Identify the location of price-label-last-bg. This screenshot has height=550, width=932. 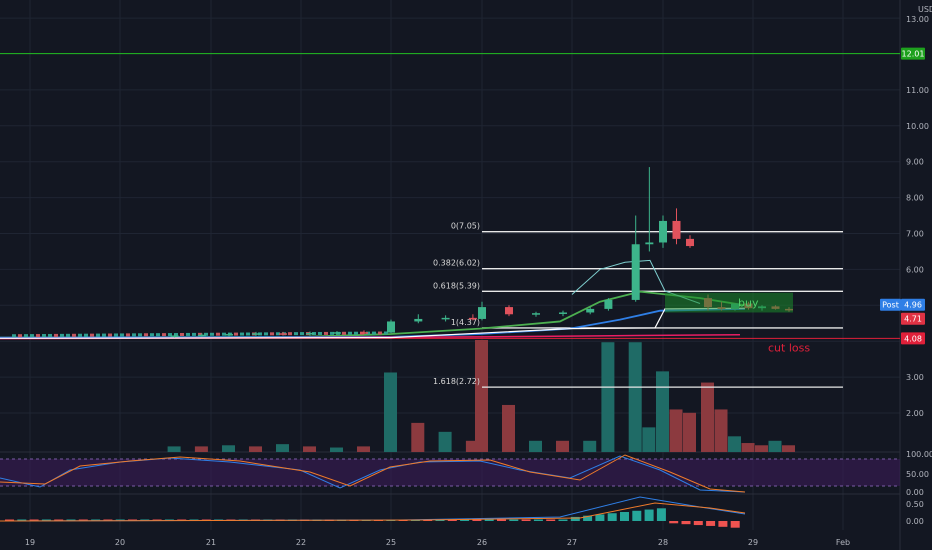
(913, 53).